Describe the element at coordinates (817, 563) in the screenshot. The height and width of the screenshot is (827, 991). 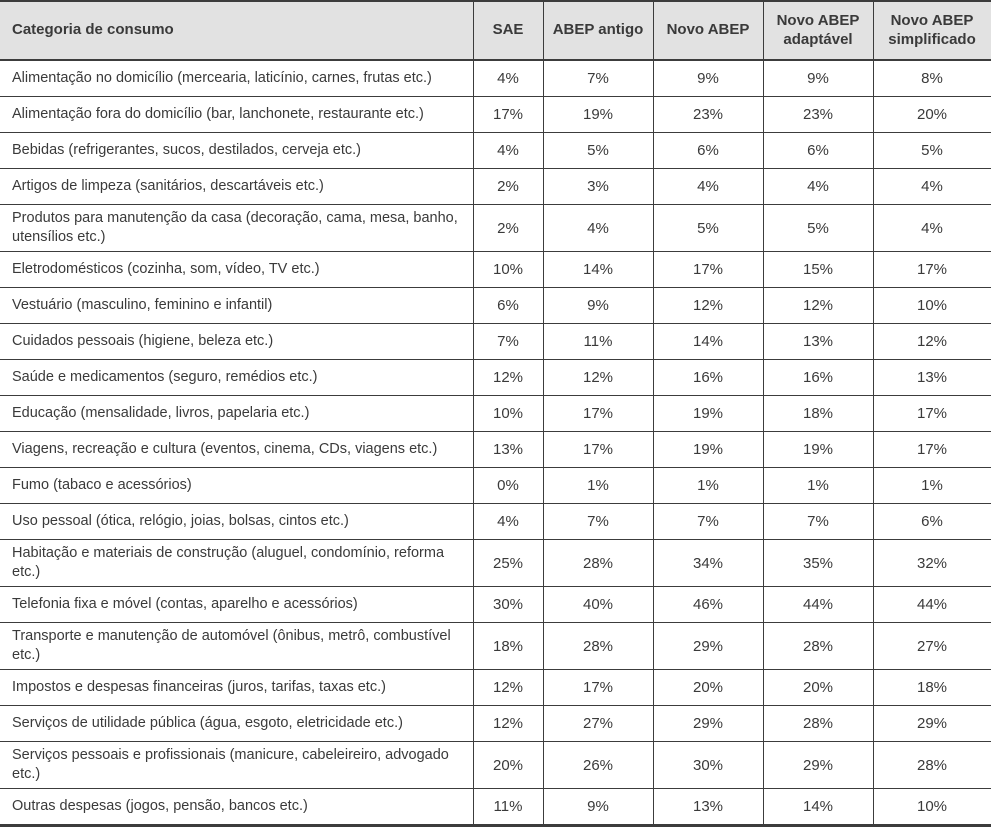
I see `value-cell: 35%` at that location.